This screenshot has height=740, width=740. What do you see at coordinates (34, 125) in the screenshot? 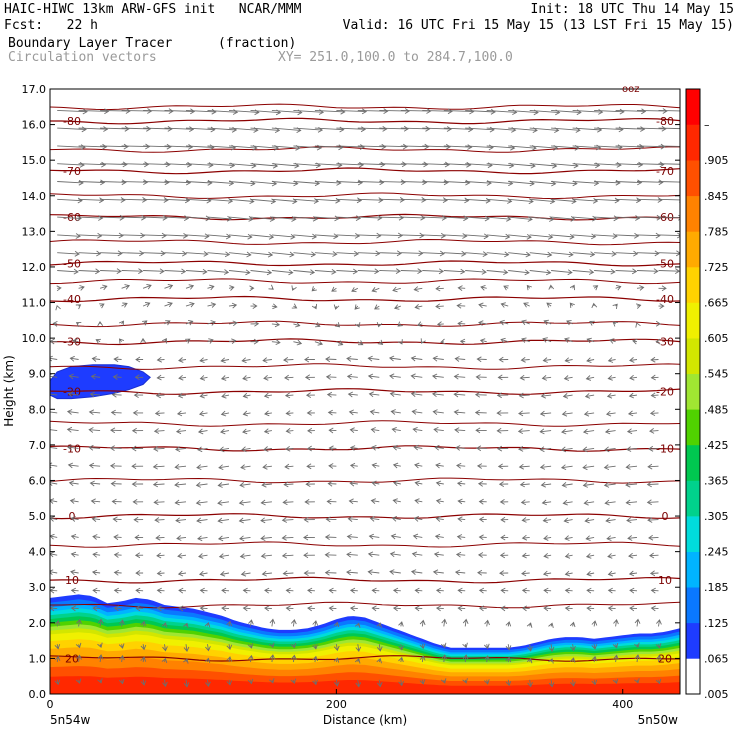
I see `y-tick-label-16: 16.0` at bounding box center [34, 125].